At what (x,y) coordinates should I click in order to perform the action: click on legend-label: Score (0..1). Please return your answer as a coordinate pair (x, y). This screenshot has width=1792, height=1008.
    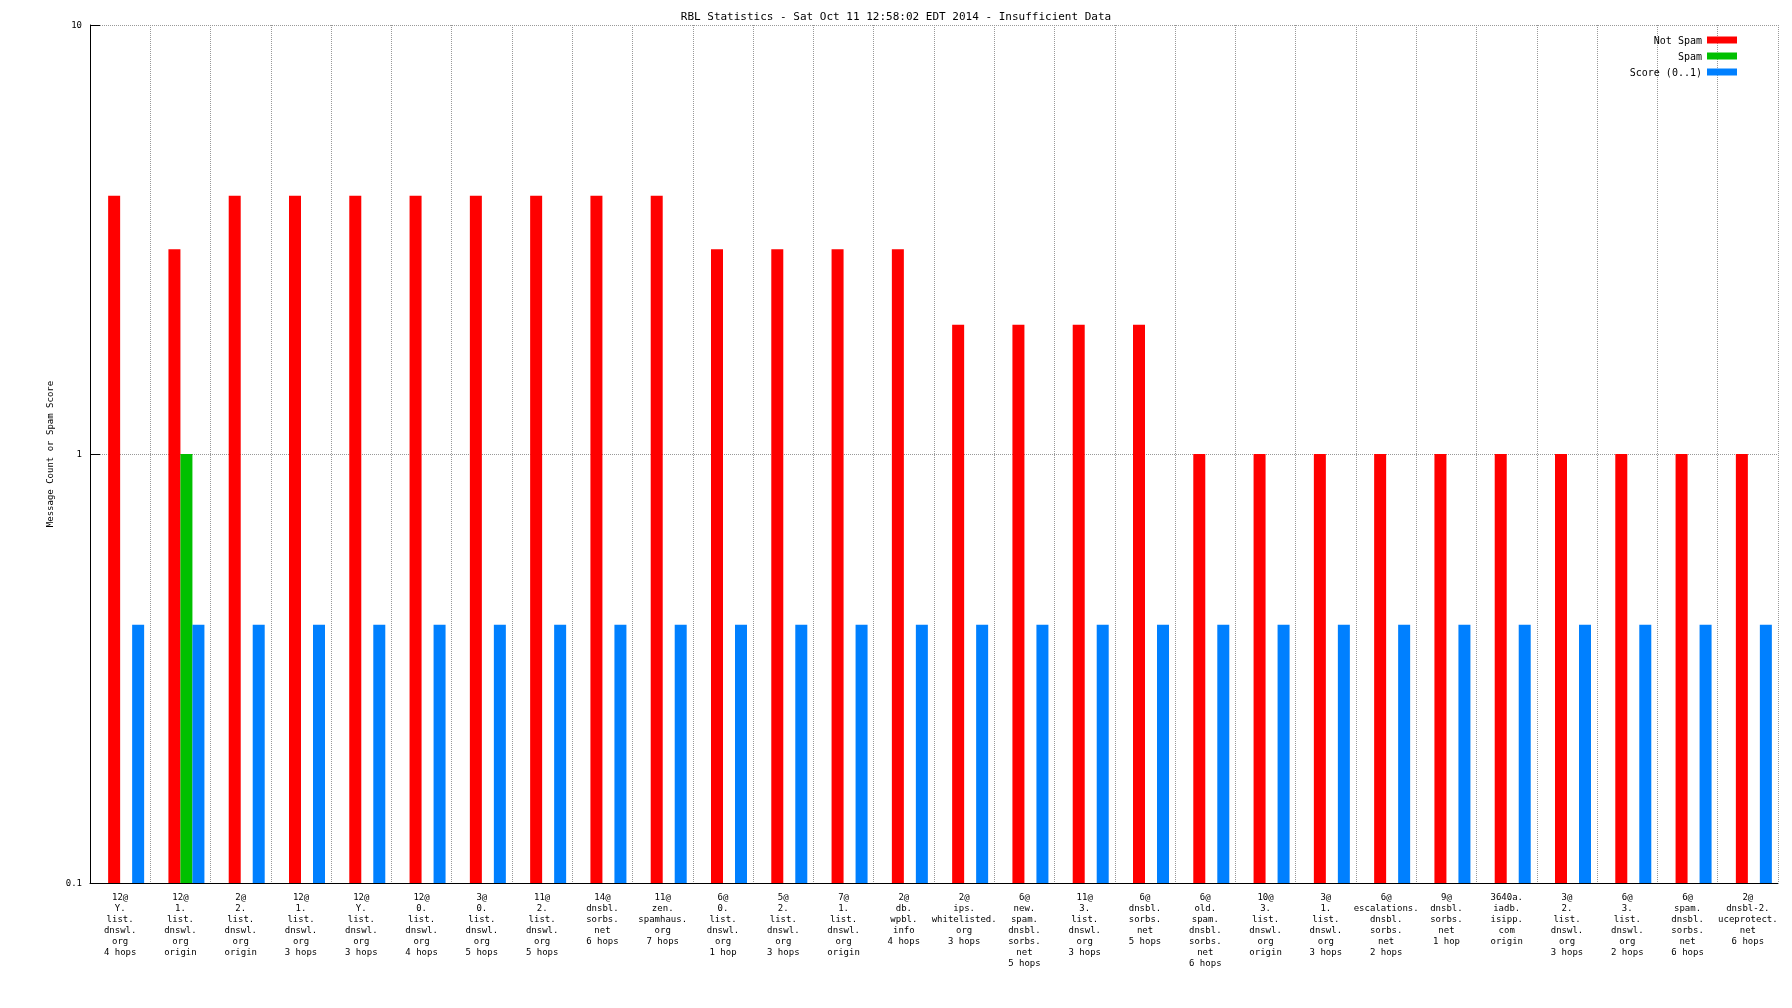
    Looking at the image, I should click on (1665, 72).